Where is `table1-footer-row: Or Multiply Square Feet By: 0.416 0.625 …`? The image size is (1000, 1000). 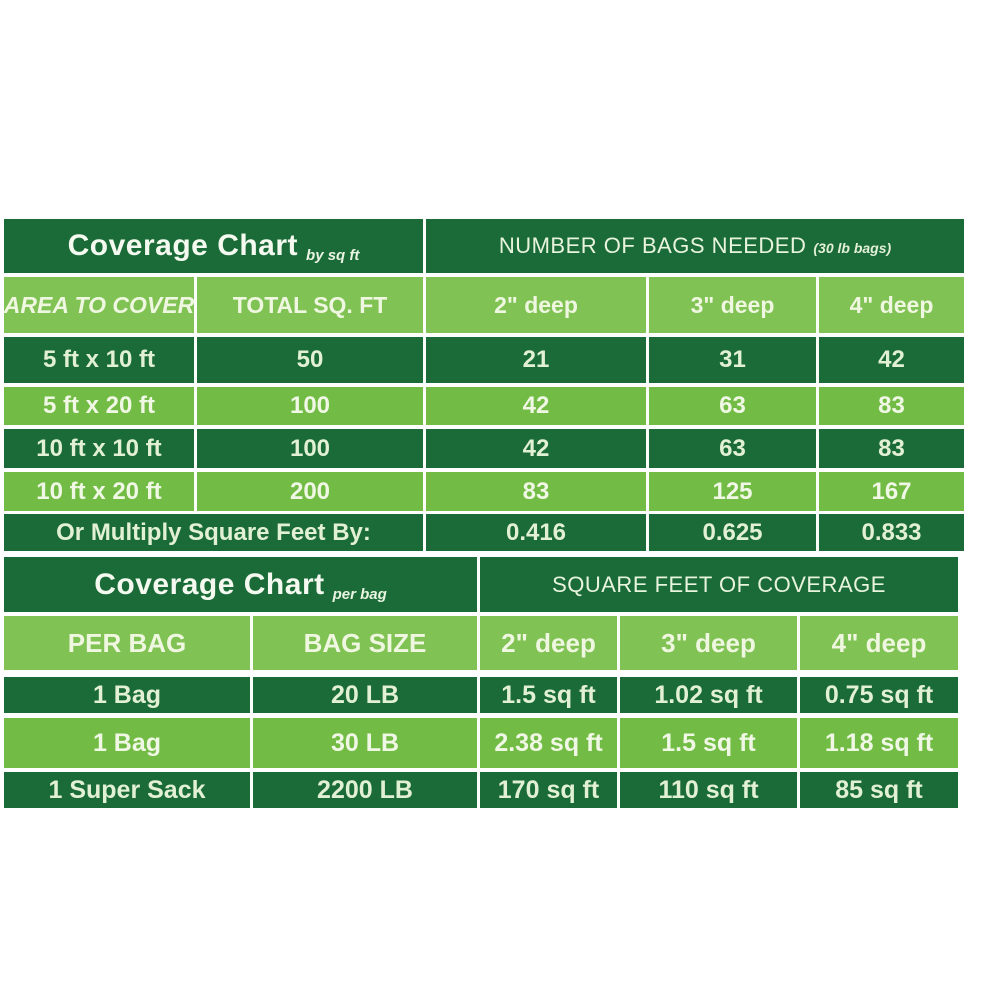
table1-footer-row: Or Multiply Square Feet By: 0.416 0.625 … is located at coordinates (484, 532).